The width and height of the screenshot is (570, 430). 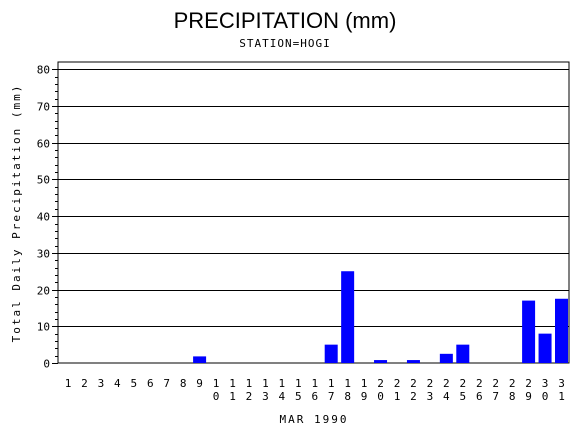 I want to click on y-tick-label: 60, so click(x=43, y=144).